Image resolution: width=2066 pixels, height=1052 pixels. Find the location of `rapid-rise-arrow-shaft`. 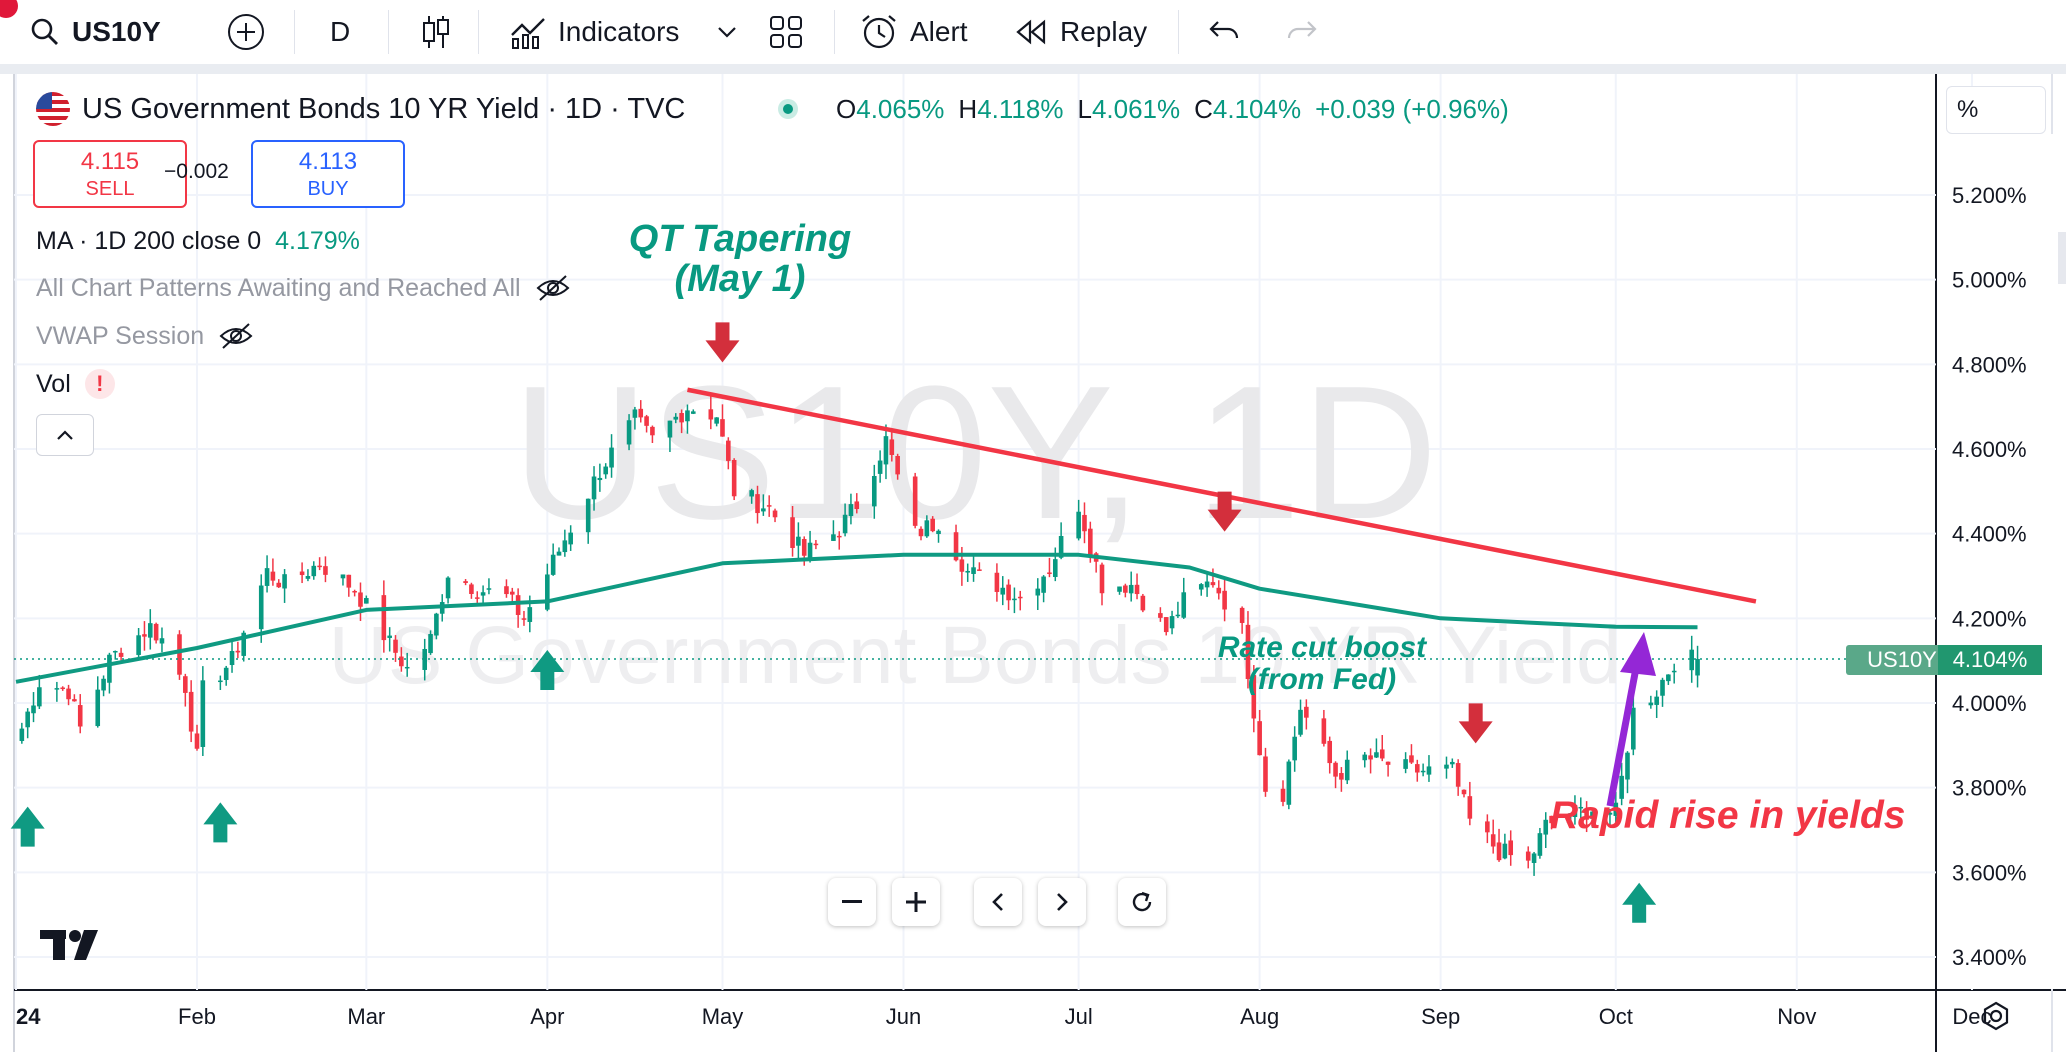

rapid-rise-arrow-shaft is located at coordinates (1623, 737).